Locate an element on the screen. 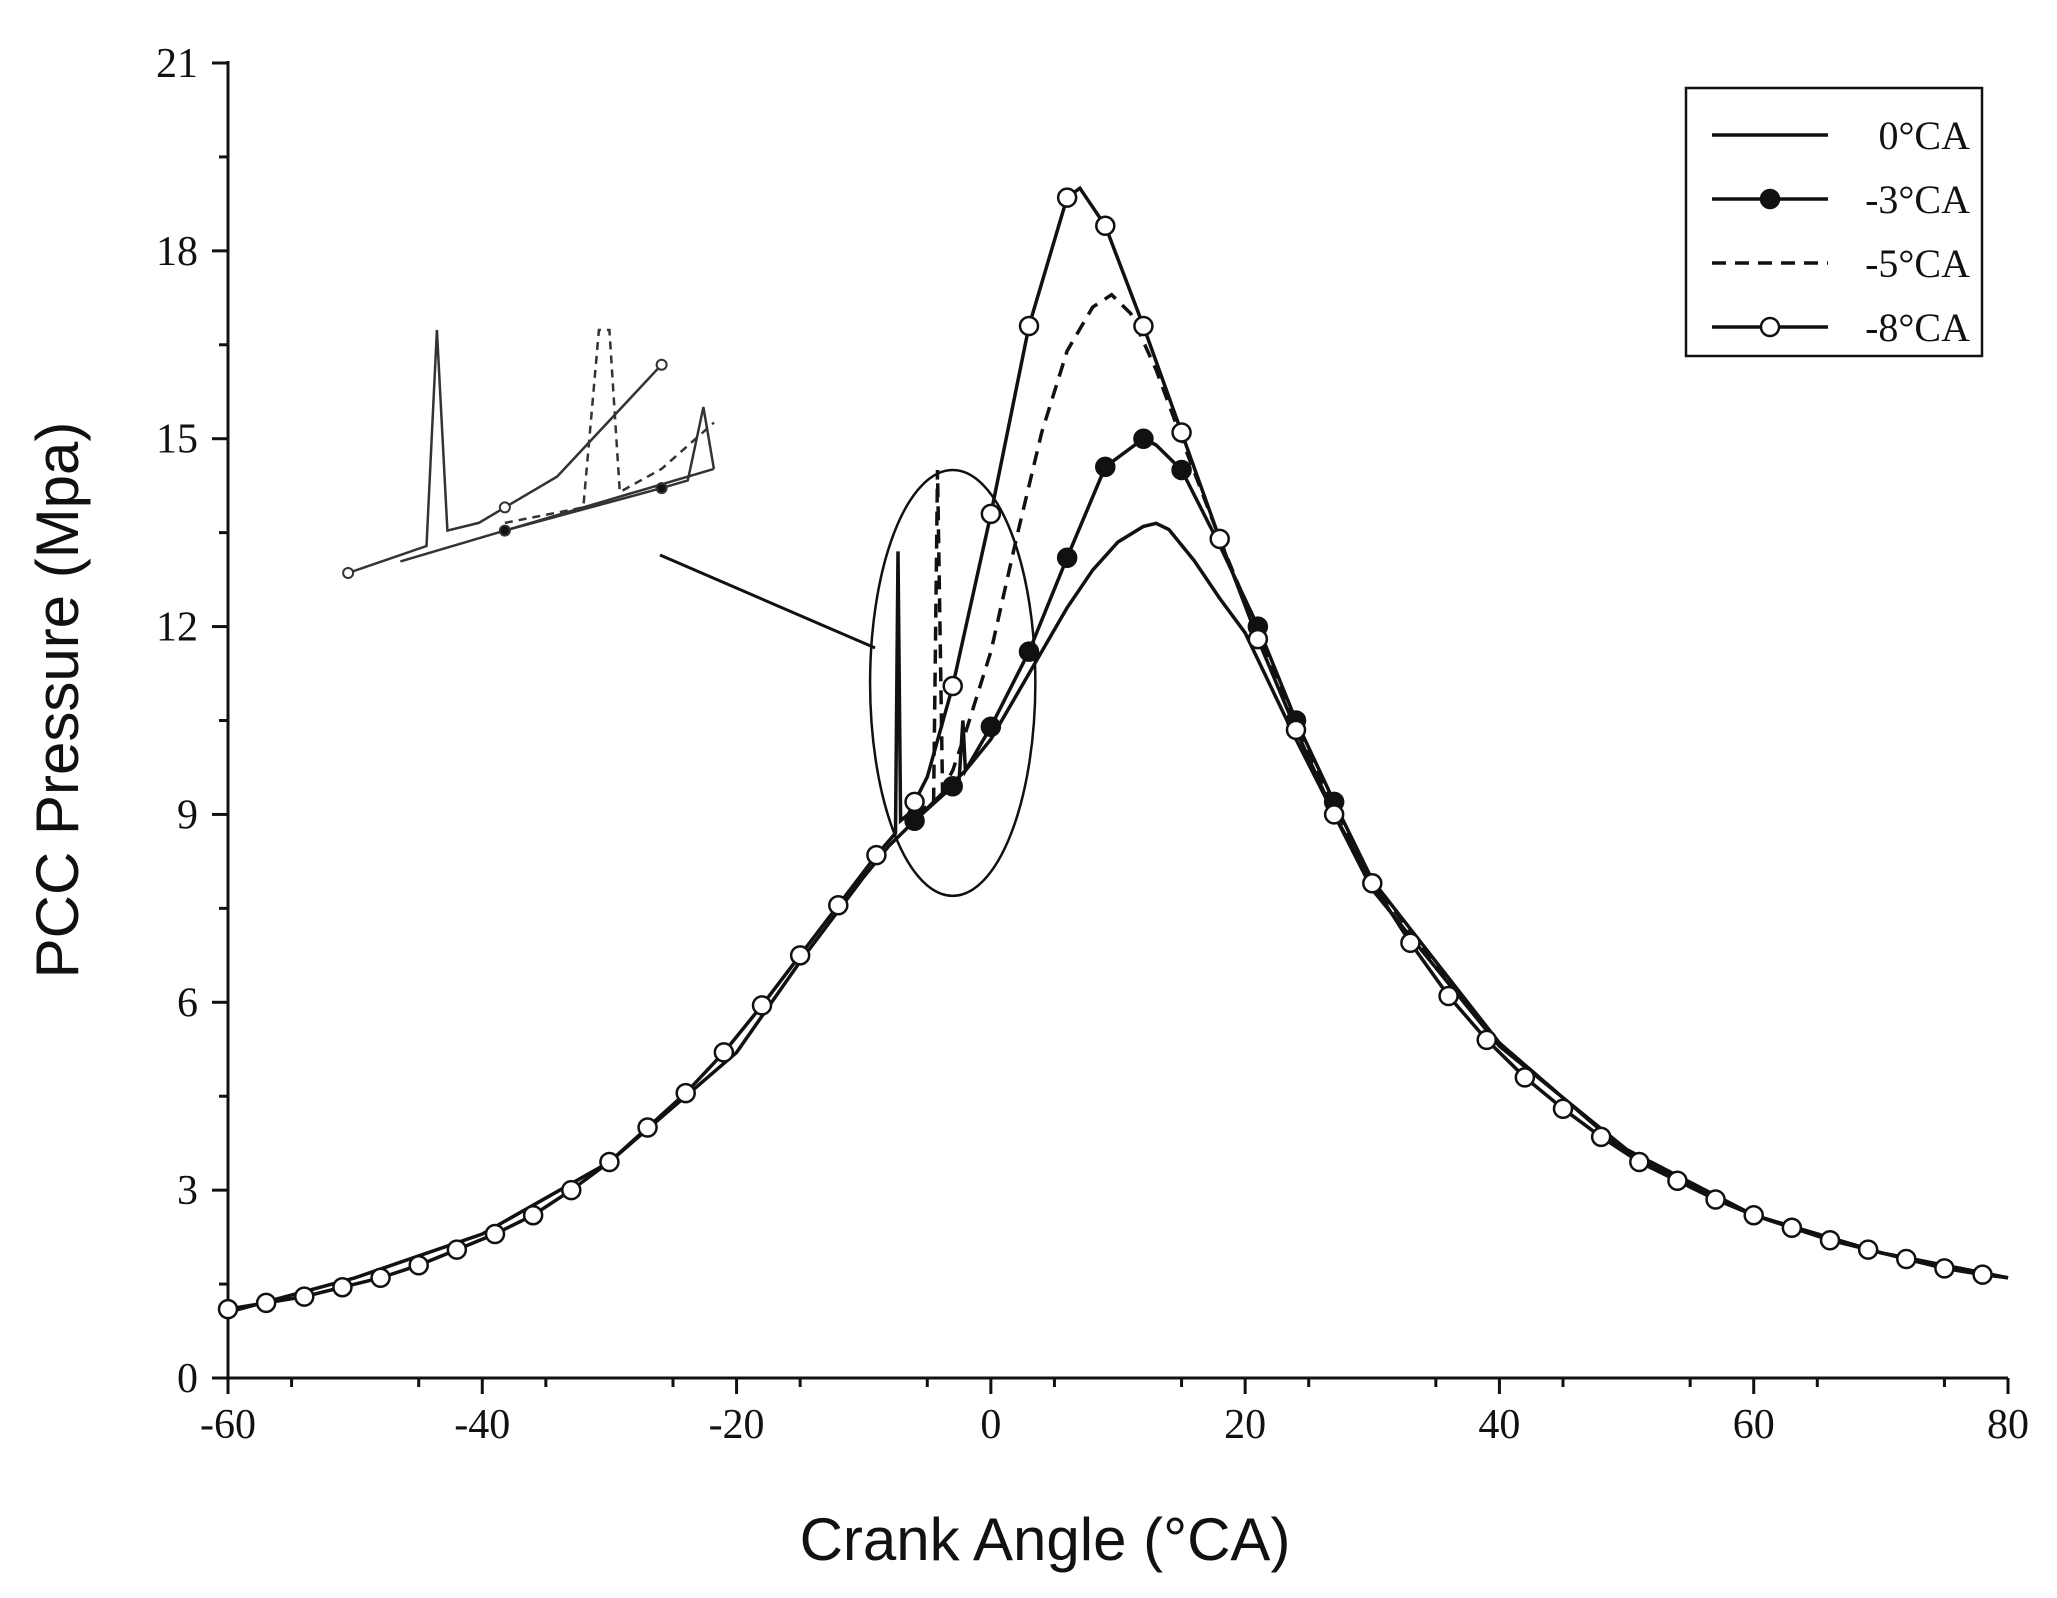  x-tick-label: 0 is located at coordinates (990, 1425).